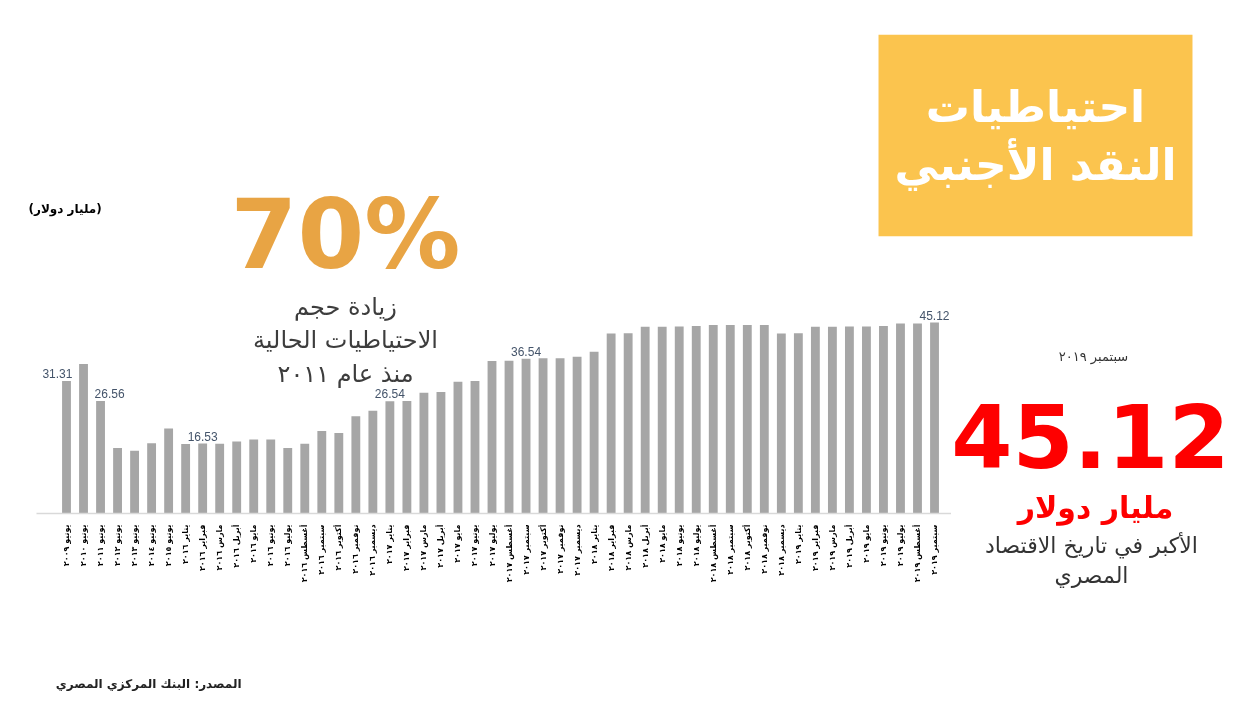  What do you see at coordinates (118, 545) in the screenshot?
I see `x-tick-label: يونيو ٢٠١٢` at bounding box center [118, 545].